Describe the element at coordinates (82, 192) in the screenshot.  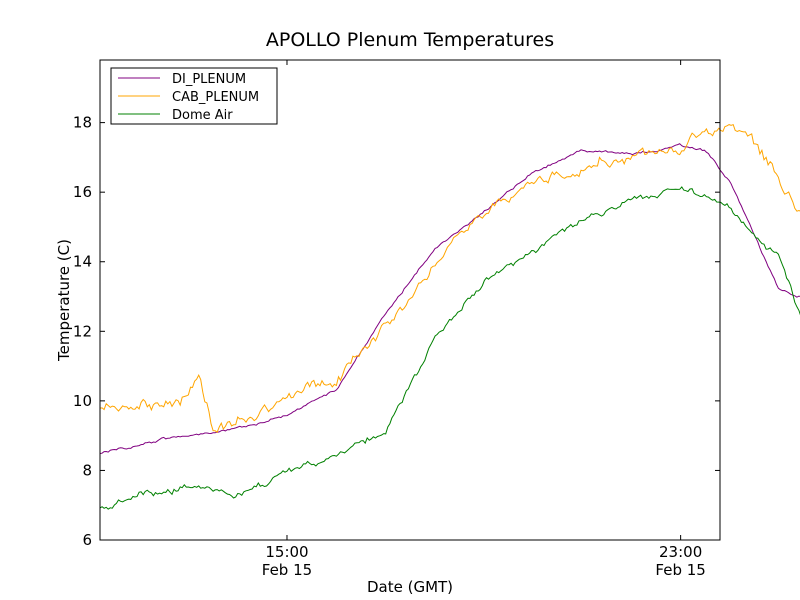
I see `y-tick-label: 16` at that location.